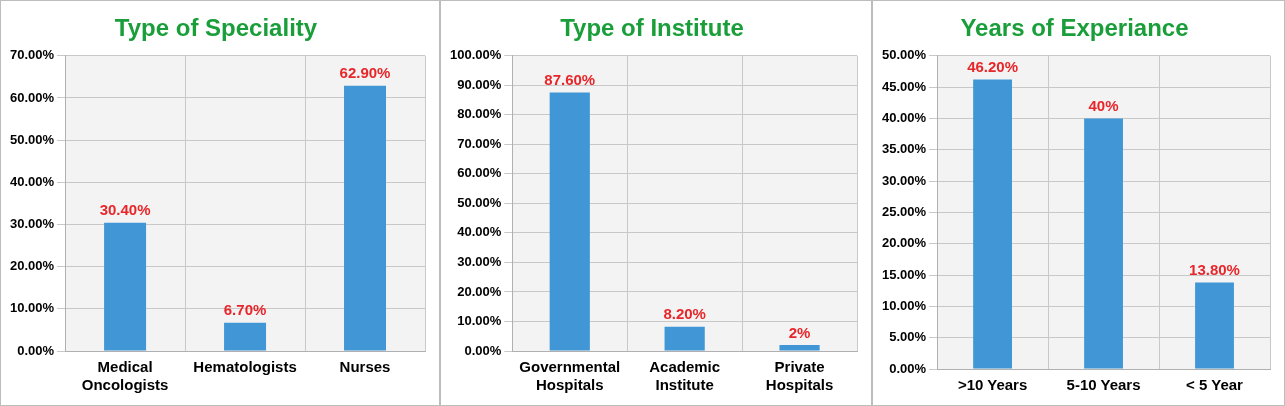  Describe the element at coordinates (685, 376) in the screenshot. I see `x-tick-label: Academic Institute` at that location.